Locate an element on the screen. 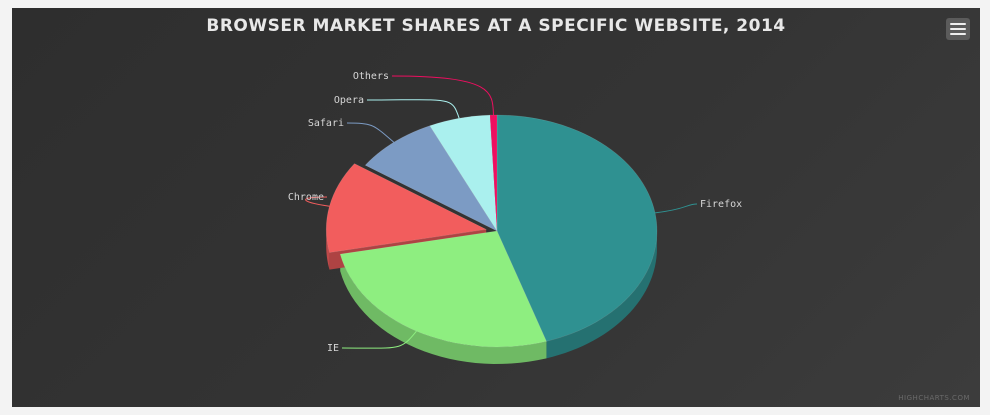 The width and height of the screenshot is (990, 415). label-others: Others is located at coordinates (371, 76).